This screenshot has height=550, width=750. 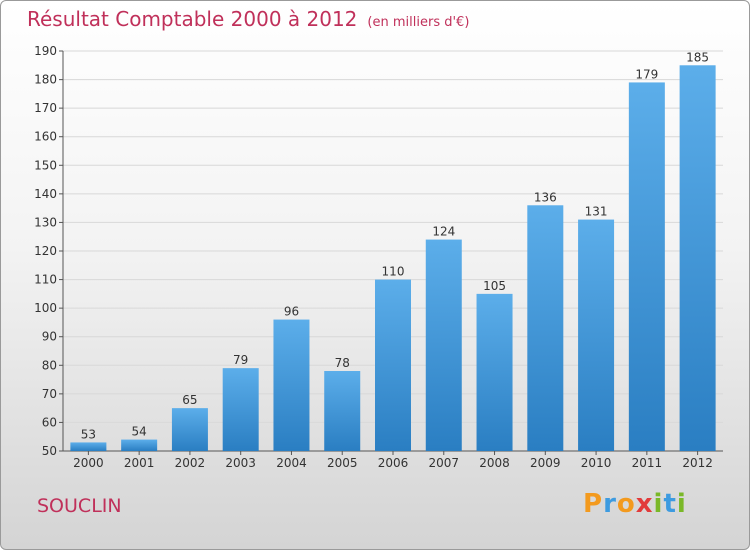 I want to click on y-tick-label: 120, so click(x=45, y=251).